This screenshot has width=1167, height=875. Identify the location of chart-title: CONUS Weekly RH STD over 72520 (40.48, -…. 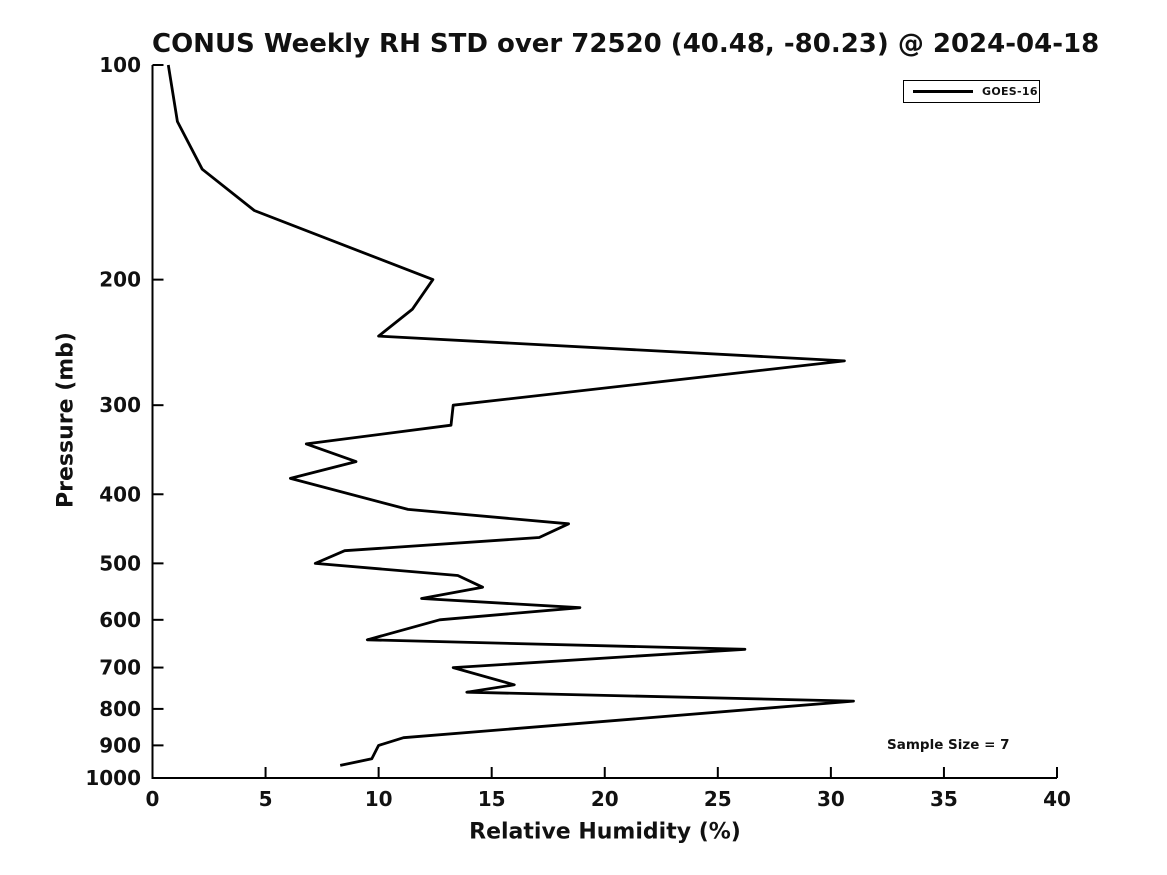
(626, 44).